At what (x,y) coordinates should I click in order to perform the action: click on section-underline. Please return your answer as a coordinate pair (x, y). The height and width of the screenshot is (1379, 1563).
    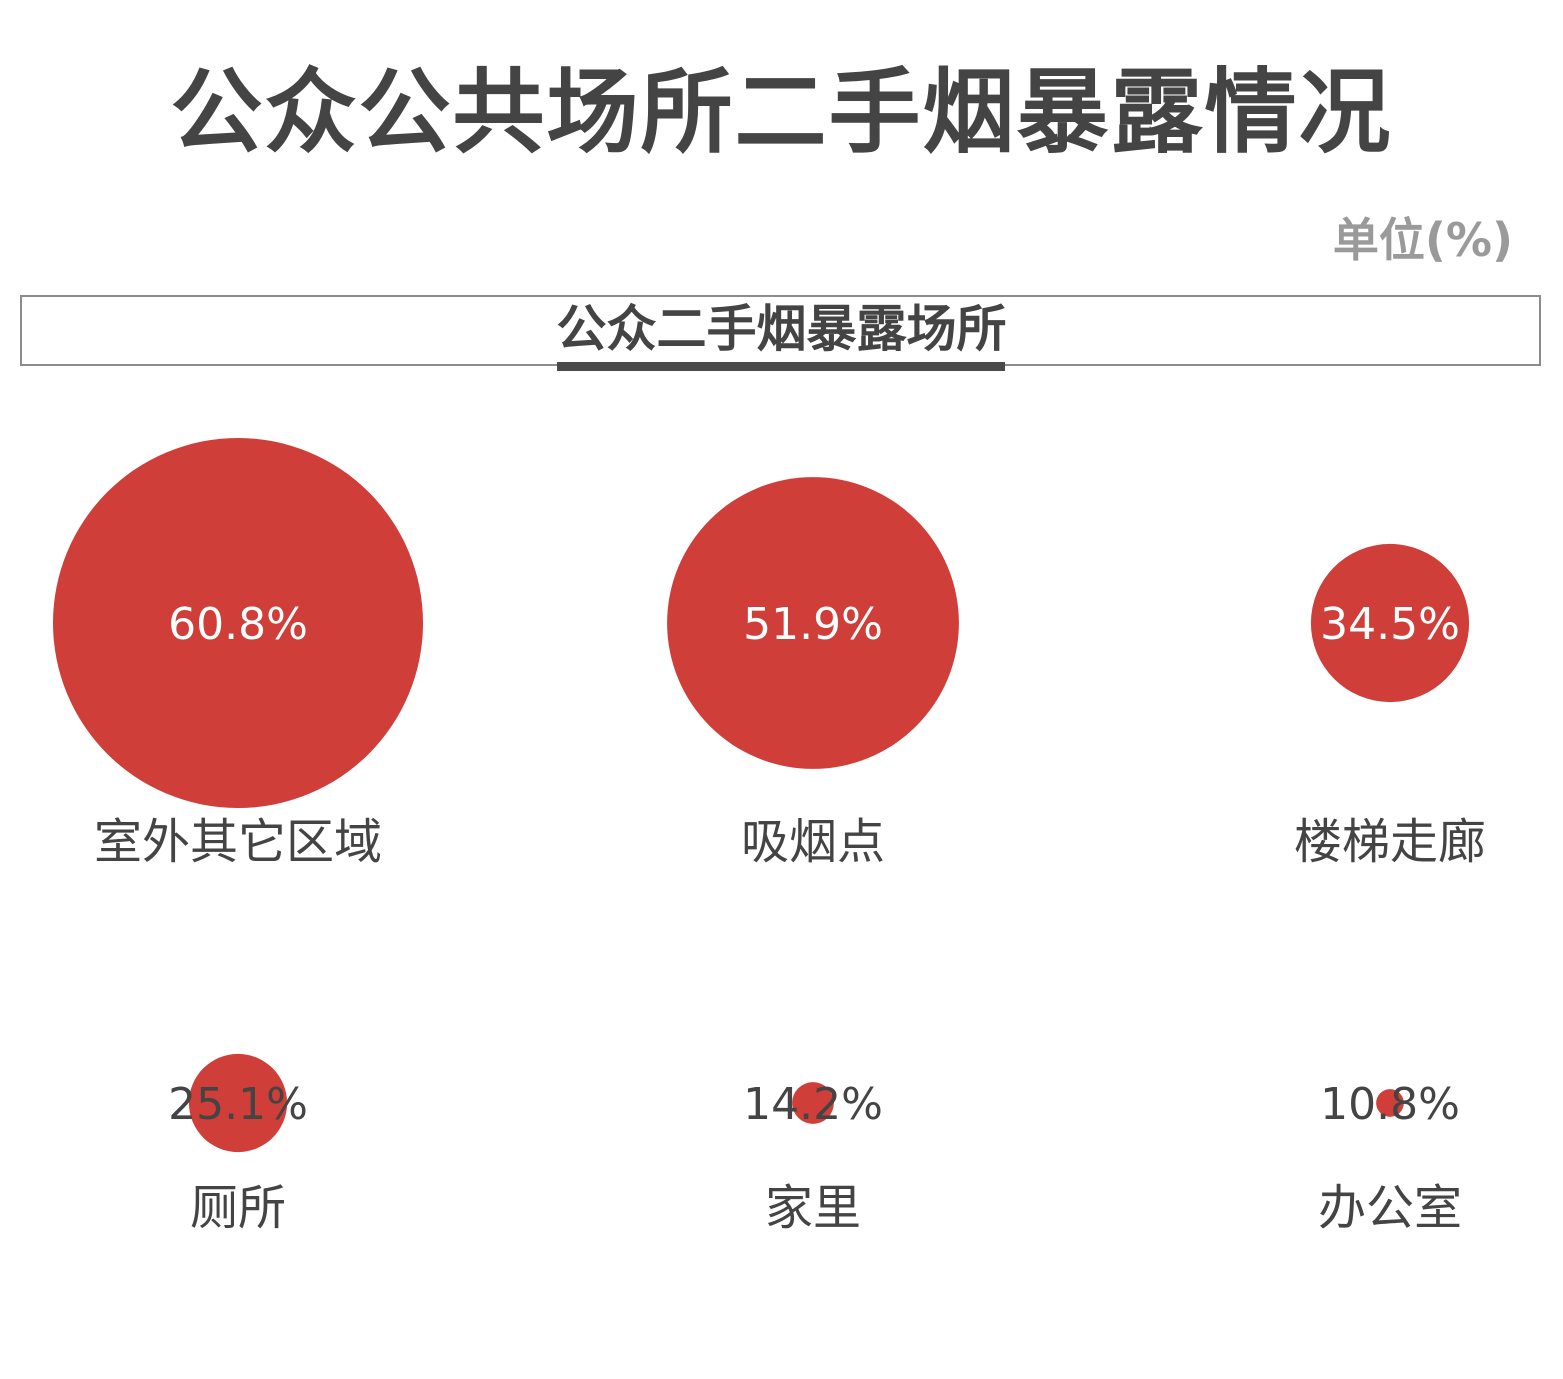
    Looking at the image, I should click on (781, 366).